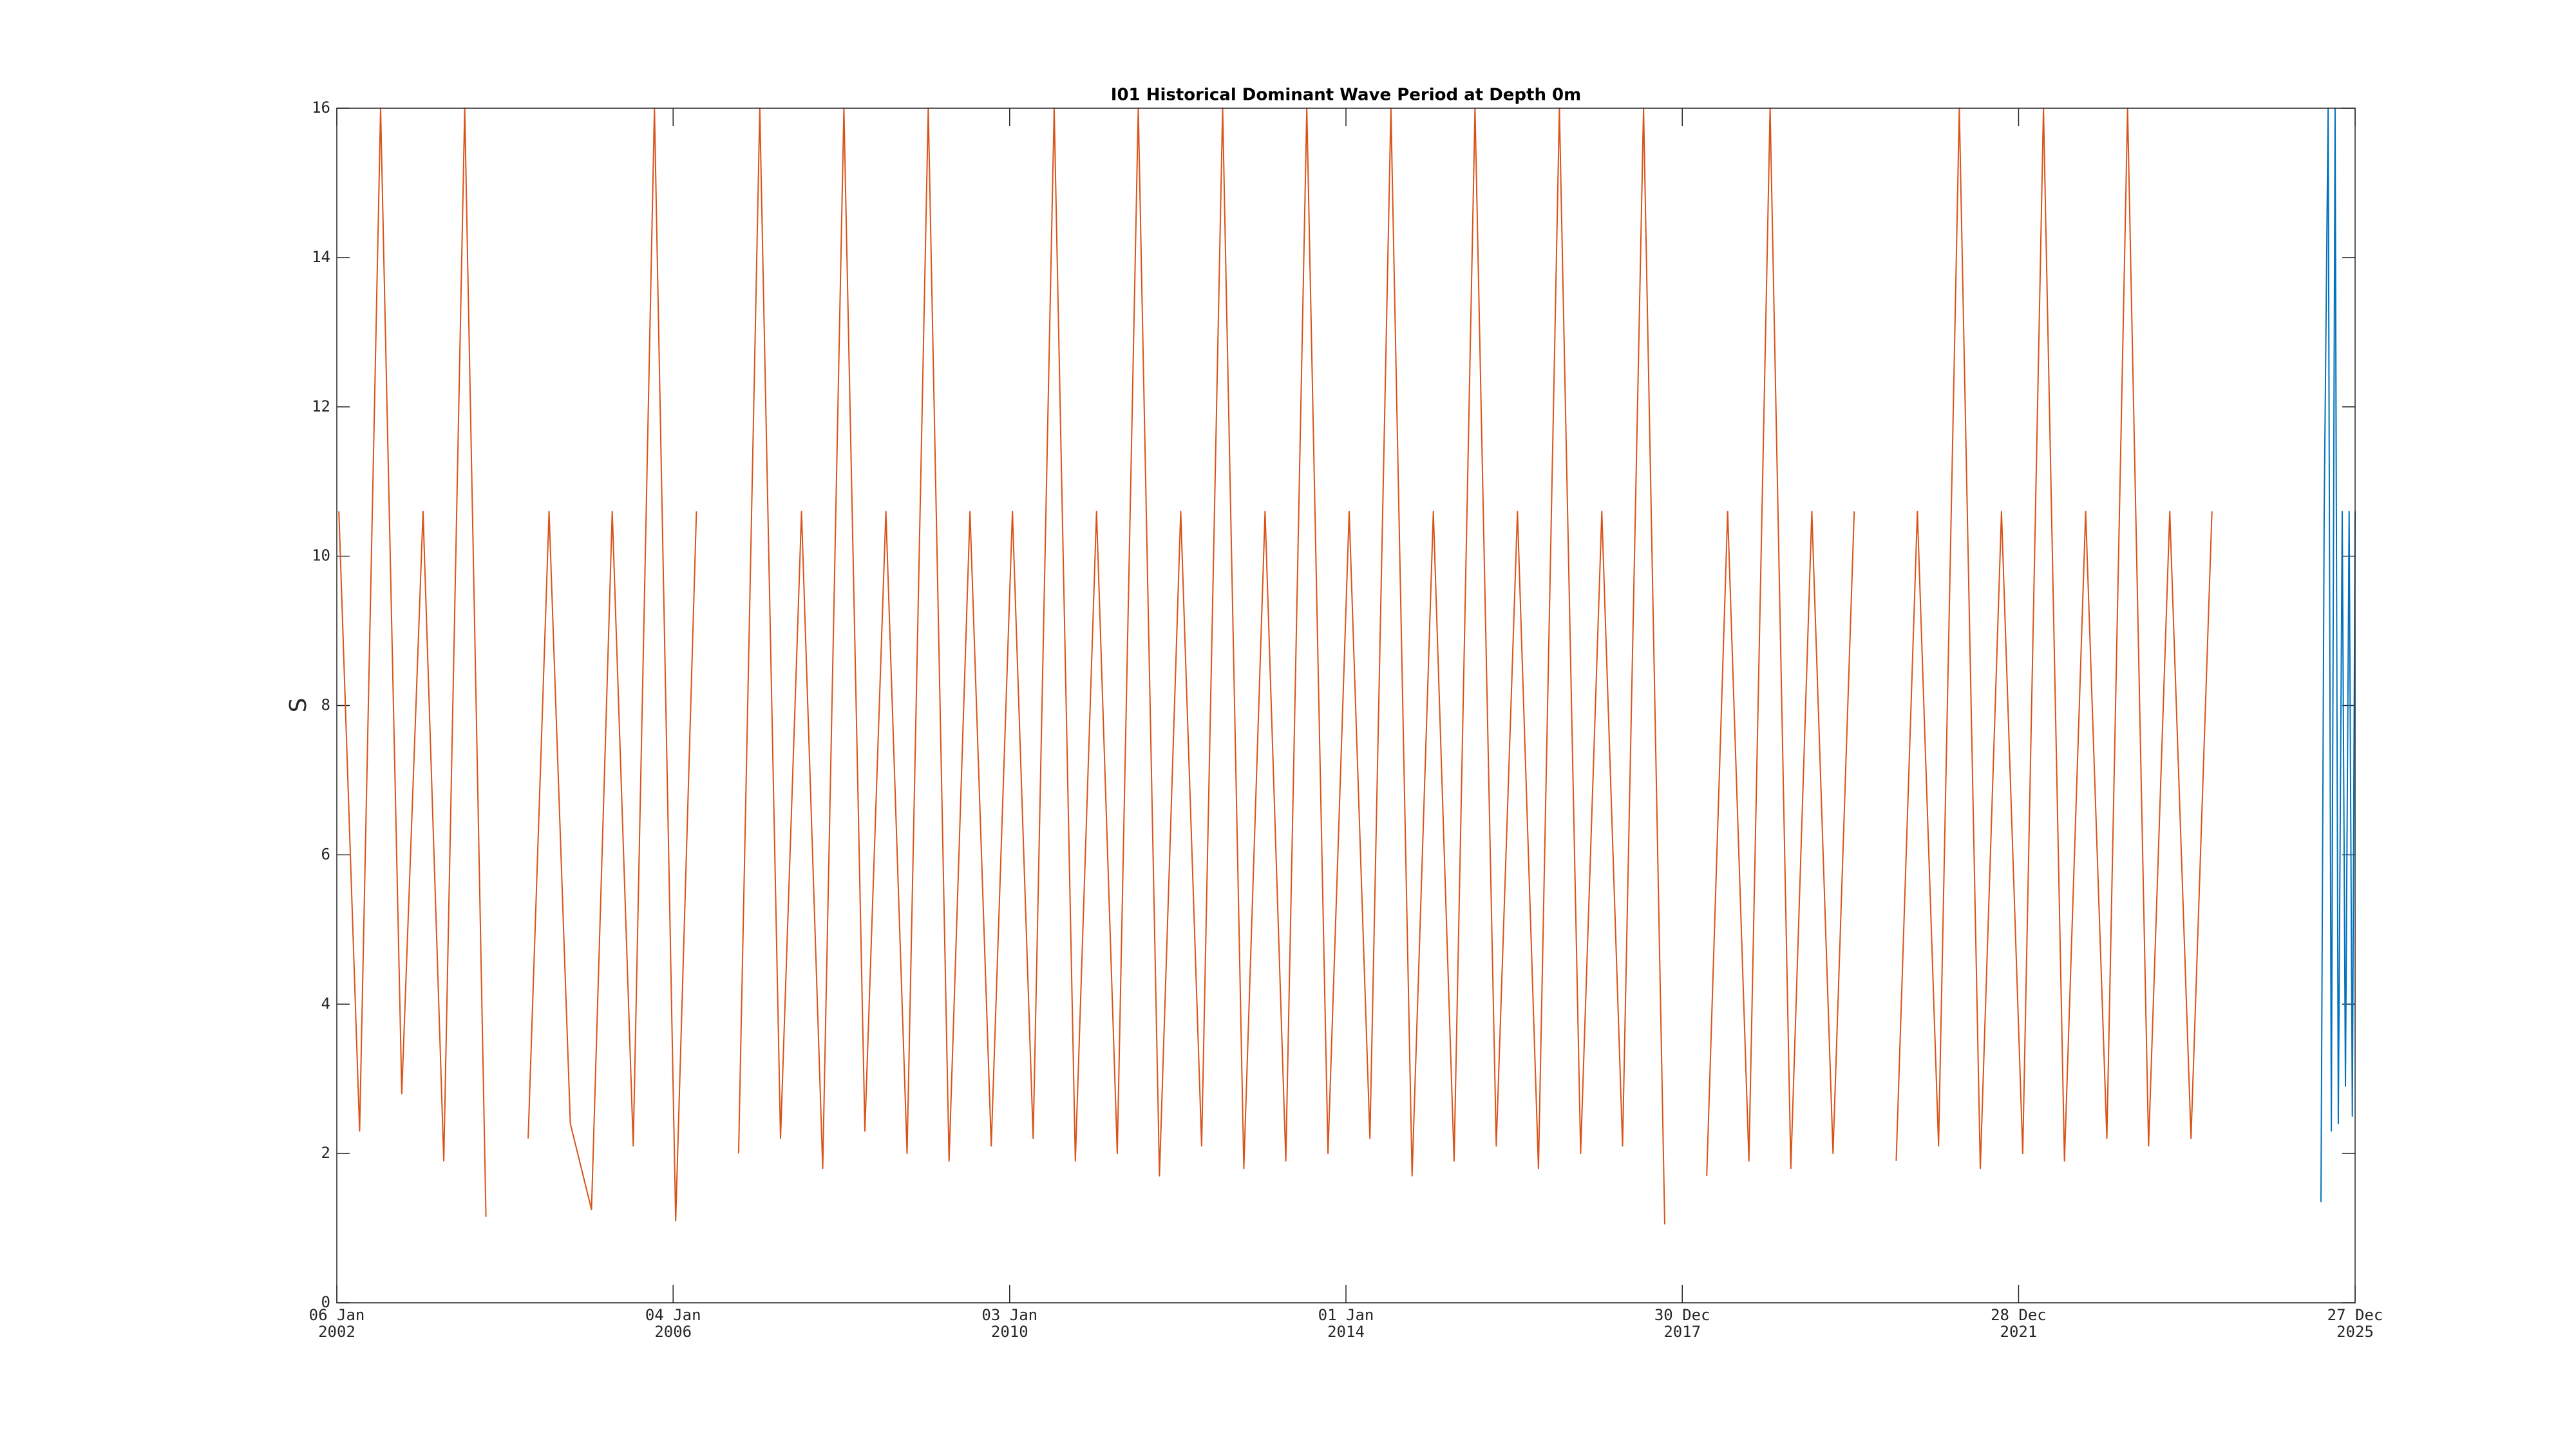 This screenshot has height=1449, width=2576. What do you see at coordinates (1009, 1332) in the screenshot?
I see `x-tick-label: 2010` at bounding box center [1009, 1332].